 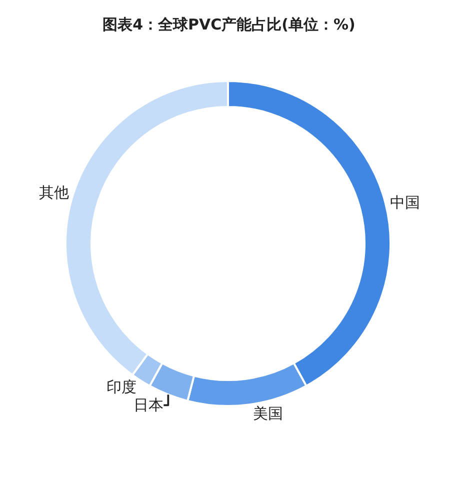 What do you see at coordinates (149, 405) in the screenshot?
I see `slice-label: 日本` at bounding box center [149, 405].